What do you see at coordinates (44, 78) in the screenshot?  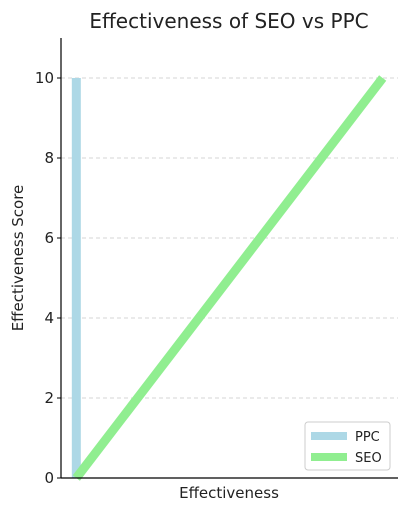 I see `y-tick-label: 10` at bounding box center [44, 78].